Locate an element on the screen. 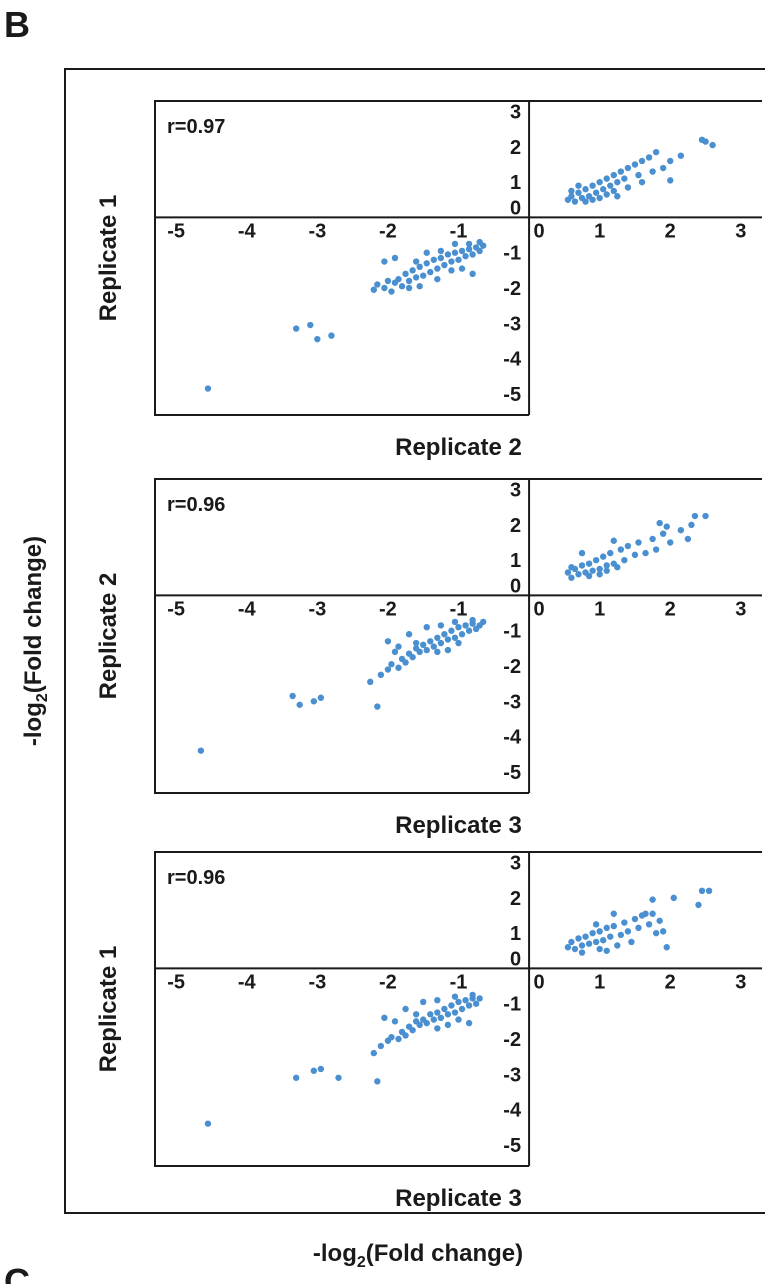 The width and height of the screenshot is (767, 1284). x-axis-label: Replicate 2 is located at coordinates (458, 447).